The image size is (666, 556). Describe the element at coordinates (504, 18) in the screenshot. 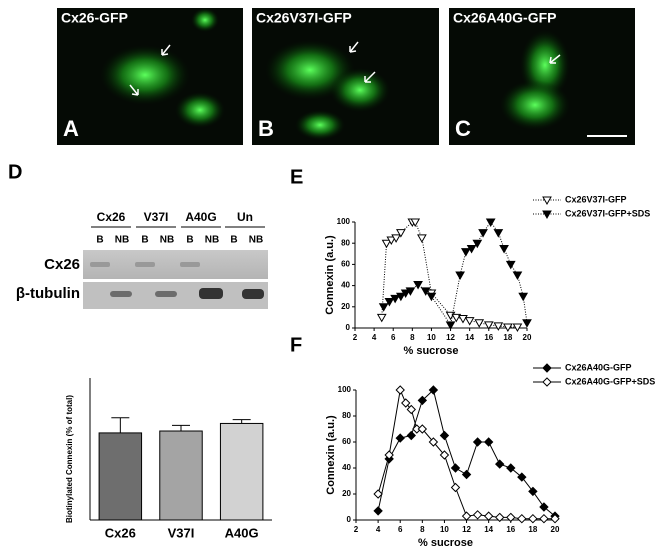

I see `panel-label: Cx26A40G-GFP` at that location.